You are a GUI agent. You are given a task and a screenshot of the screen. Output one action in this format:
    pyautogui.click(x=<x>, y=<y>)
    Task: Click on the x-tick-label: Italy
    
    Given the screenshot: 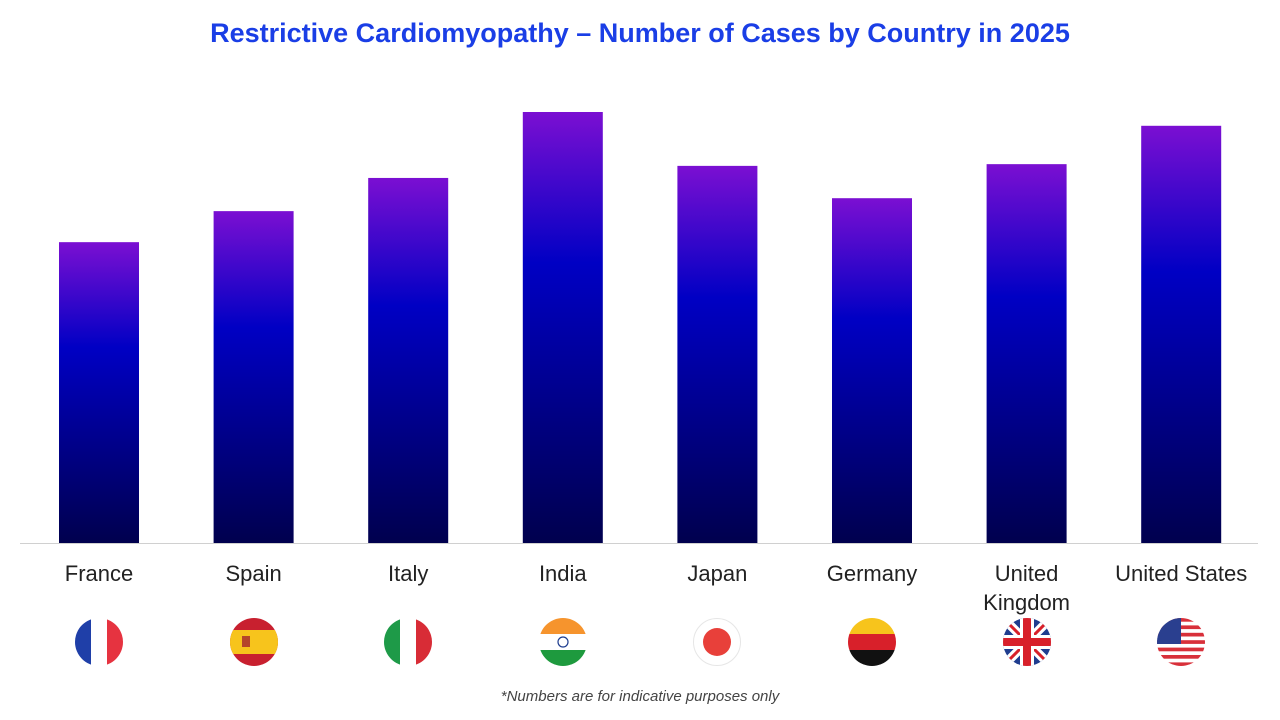 What is the action you would take?
    pyautogui.click(x=408, y=573)
    